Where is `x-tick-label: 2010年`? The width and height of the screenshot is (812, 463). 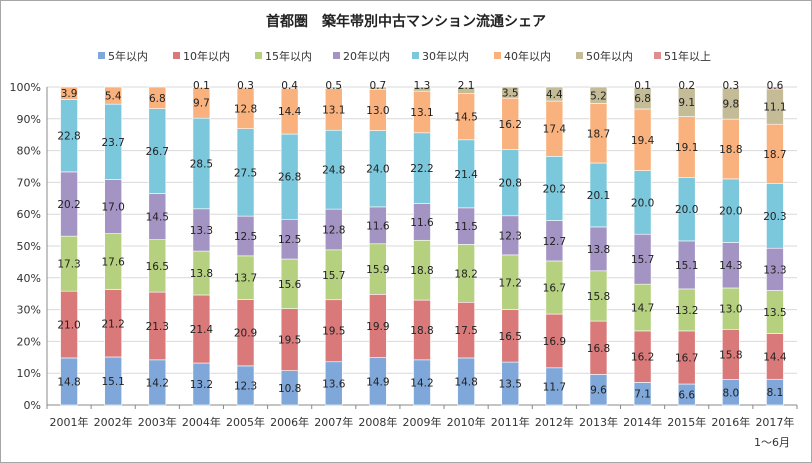 x-tick-label: 2010年 is located at coordinates (466, 422).